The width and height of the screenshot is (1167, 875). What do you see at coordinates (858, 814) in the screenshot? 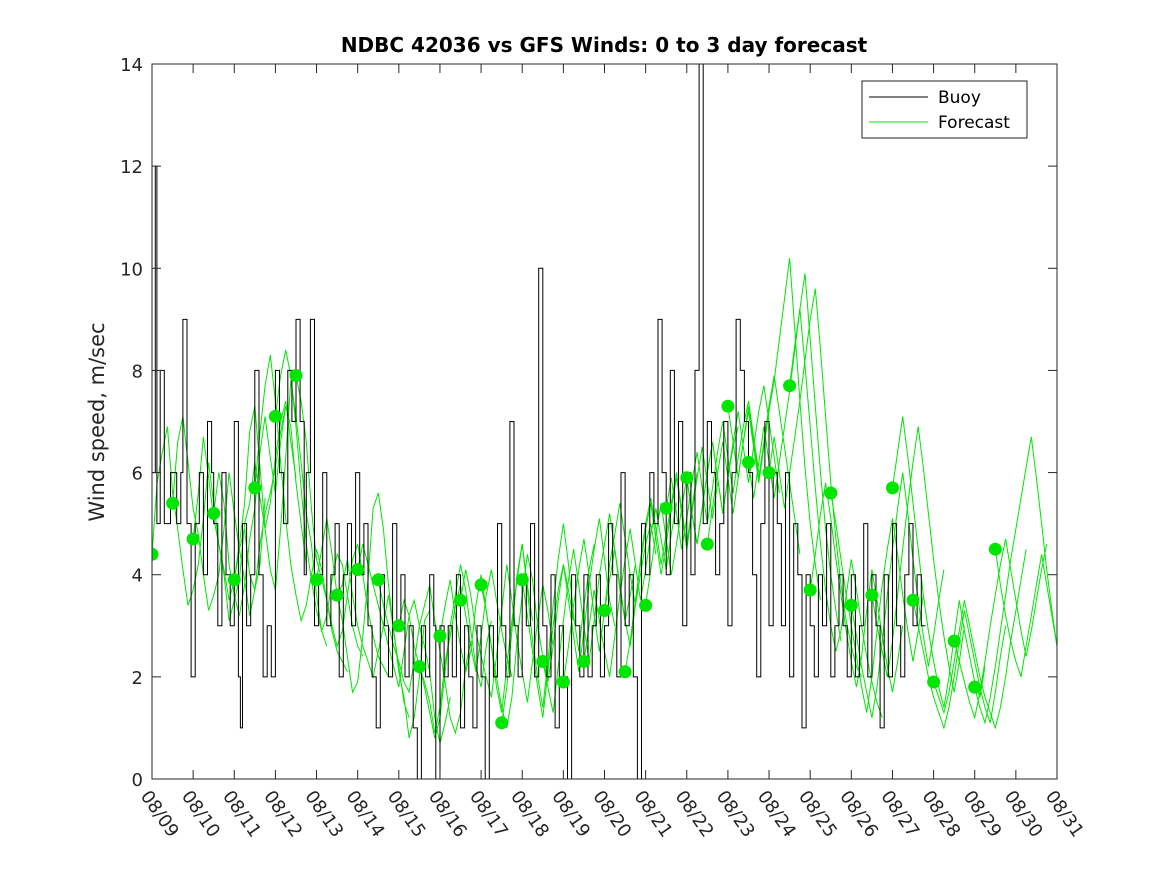
I see `x-tick-label-17: 08/26` at bounding box center [858, 814].